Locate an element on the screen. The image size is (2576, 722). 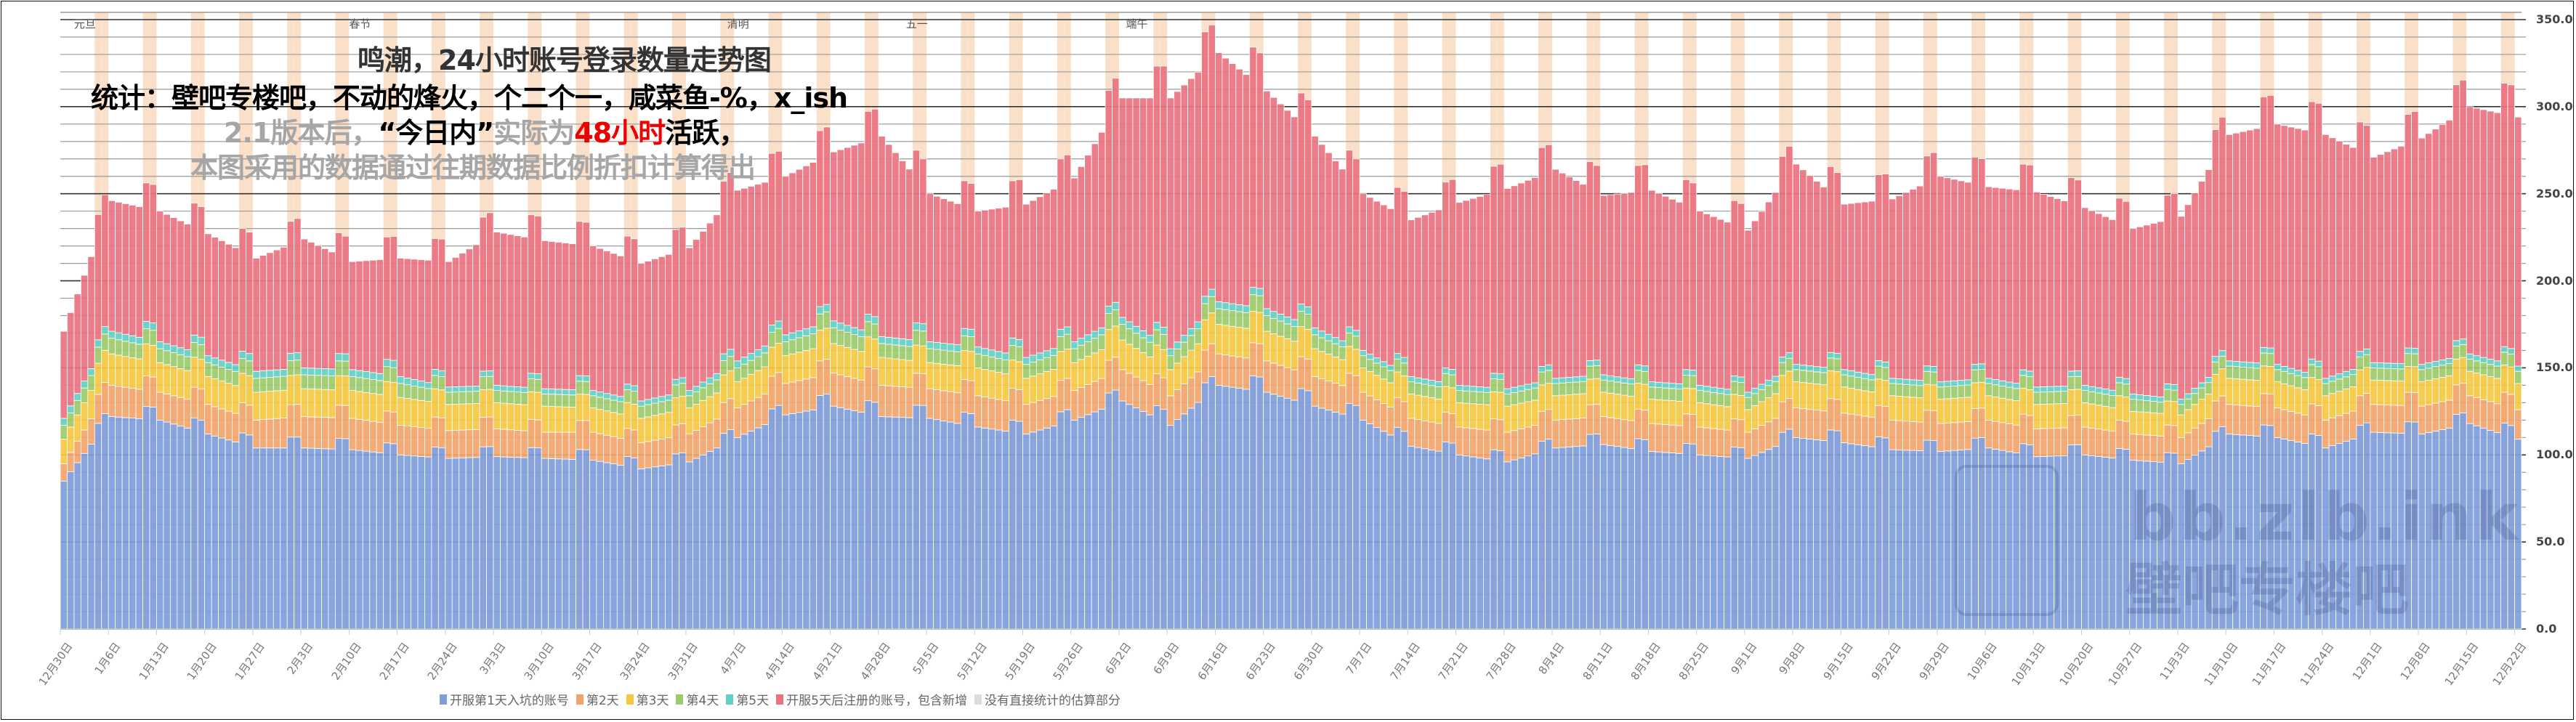
legend-swatch is located at coordinates (444, 699).